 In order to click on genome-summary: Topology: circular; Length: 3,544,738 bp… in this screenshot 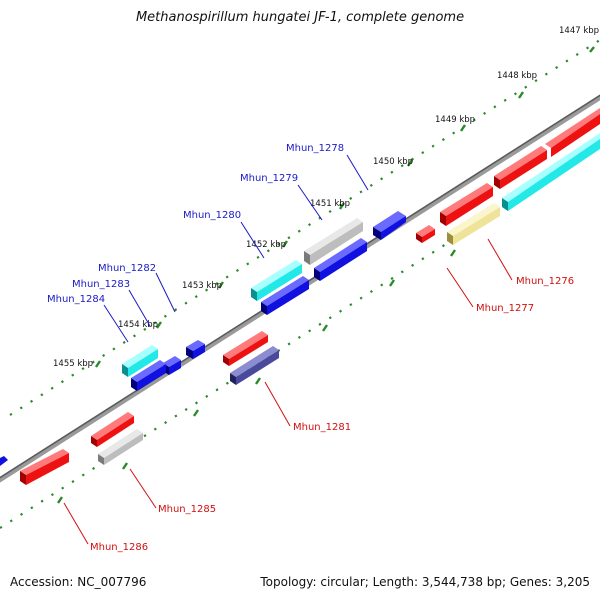, I will do `click(425, 582)`.